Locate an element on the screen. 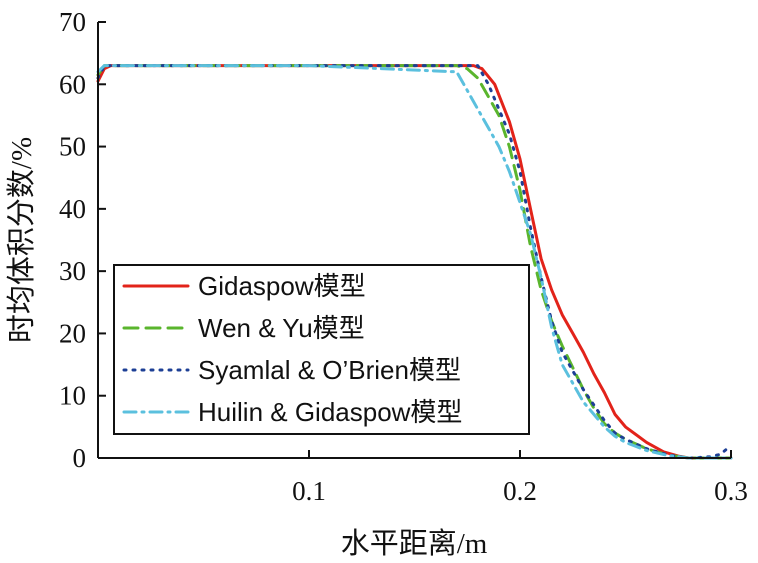 The height and width of the screenshot is (563, 758). y-tick-label: 60 is located at coordinates (72, 84).